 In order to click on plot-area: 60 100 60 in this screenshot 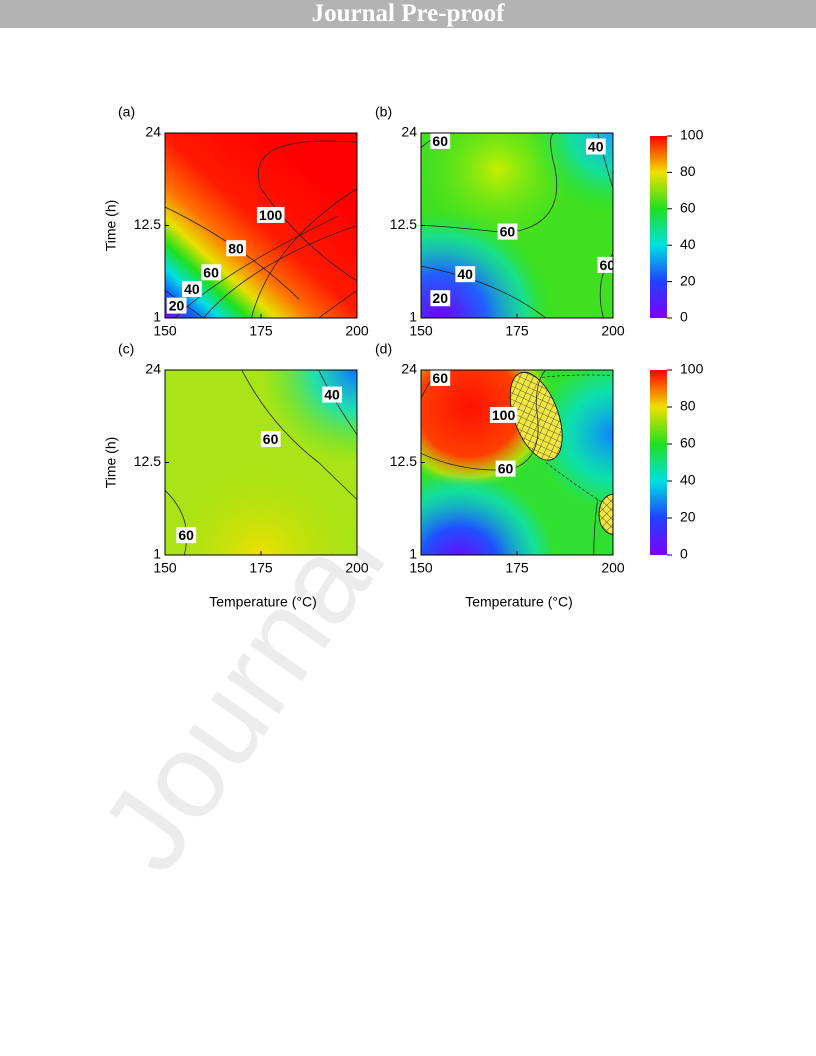, I will do `click(517, 462)`.